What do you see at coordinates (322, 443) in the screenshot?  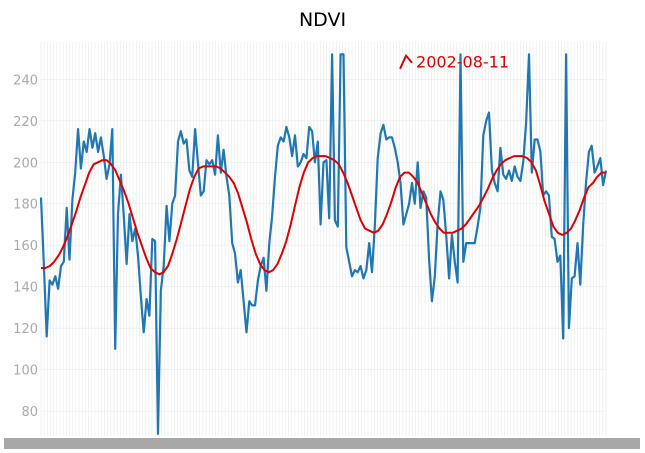 I see `x-axis-tick-labels` at bounding box center [322, 443].